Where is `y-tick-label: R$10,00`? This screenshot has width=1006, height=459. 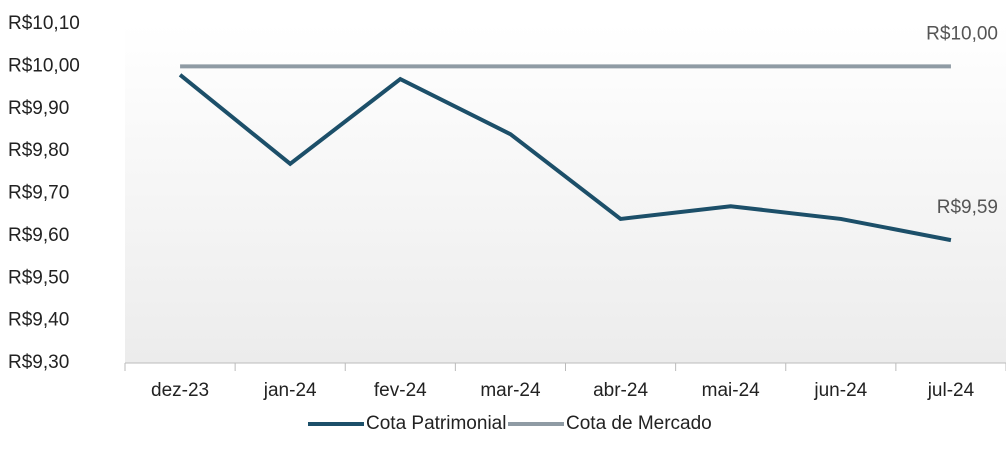 y-tick-label: R$10,00 is located at coordinates (44, 65).